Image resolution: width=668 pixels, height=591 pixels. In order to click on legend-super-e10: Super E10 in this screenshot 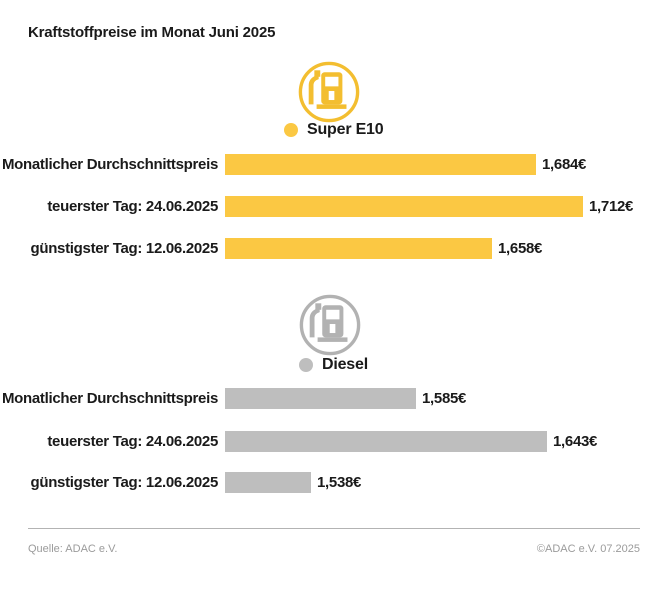, I will do `click(334, 130)`.